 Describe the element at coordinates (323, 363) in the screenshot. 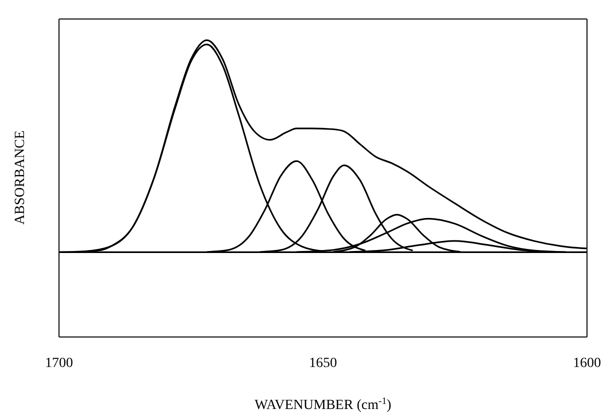

I see `x-tick-label: 1650` at that location.